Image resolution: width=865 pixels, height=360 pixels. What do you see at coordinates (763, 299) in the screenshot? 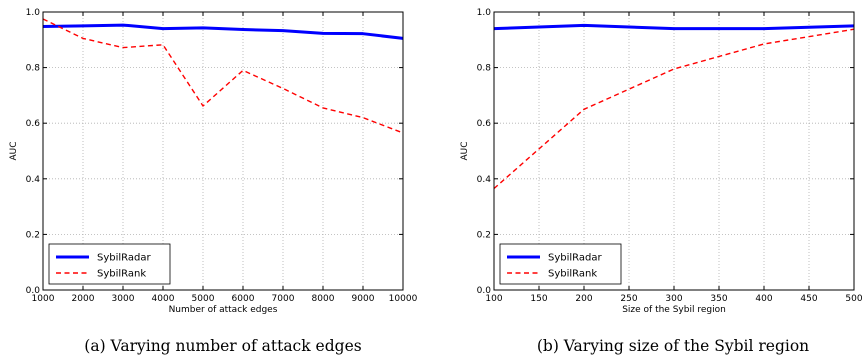
I see `x-tick-label: 400` at bounding box center [763, 299].